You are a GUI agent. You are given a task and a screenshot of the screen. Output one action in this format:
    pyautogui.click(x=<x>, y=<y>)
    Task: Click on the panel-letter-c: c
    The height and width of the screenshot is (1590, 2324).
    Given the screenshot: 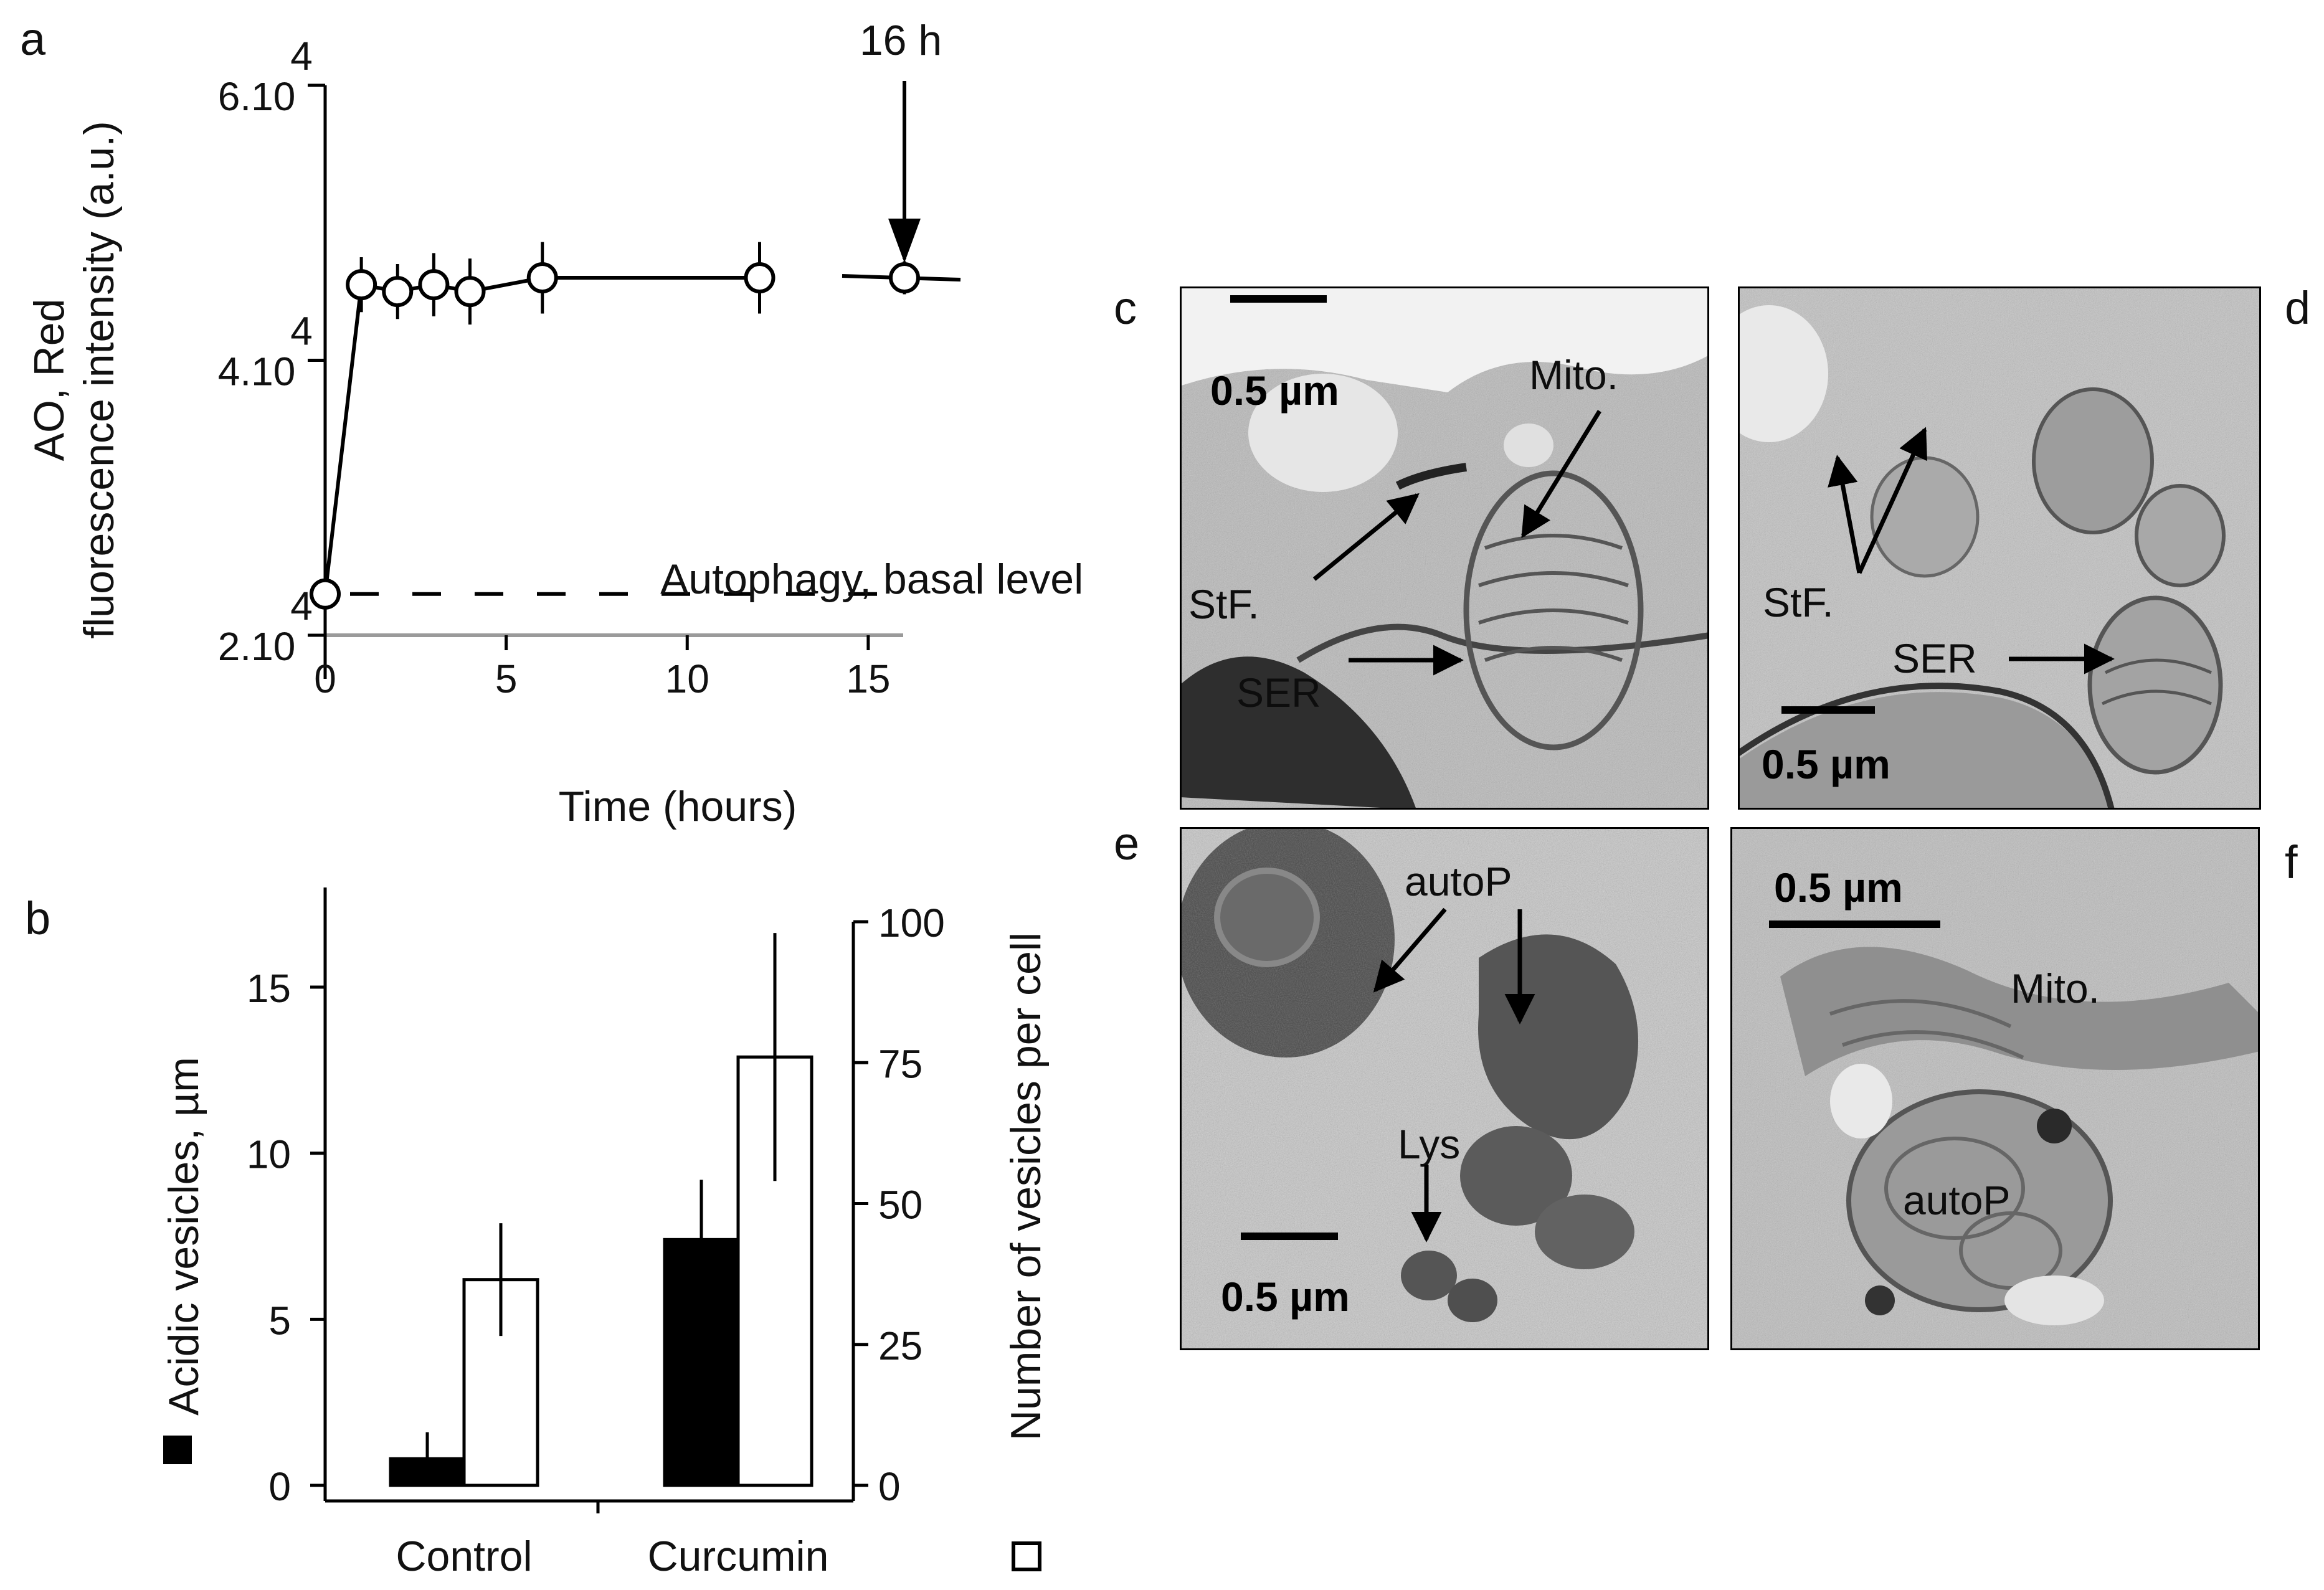 What is the action you would take?
    pyautogui.click(x=1125, y=308)
    